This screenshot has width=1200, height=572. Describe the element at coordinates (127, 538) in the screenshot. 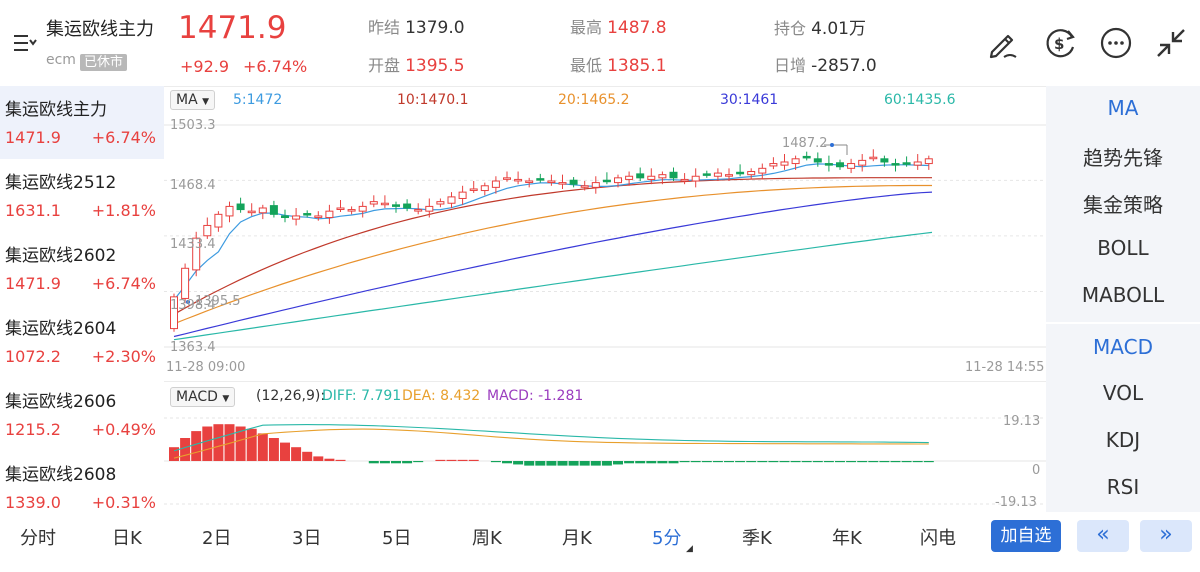

I see `tab-day-k: 日K` at that location.